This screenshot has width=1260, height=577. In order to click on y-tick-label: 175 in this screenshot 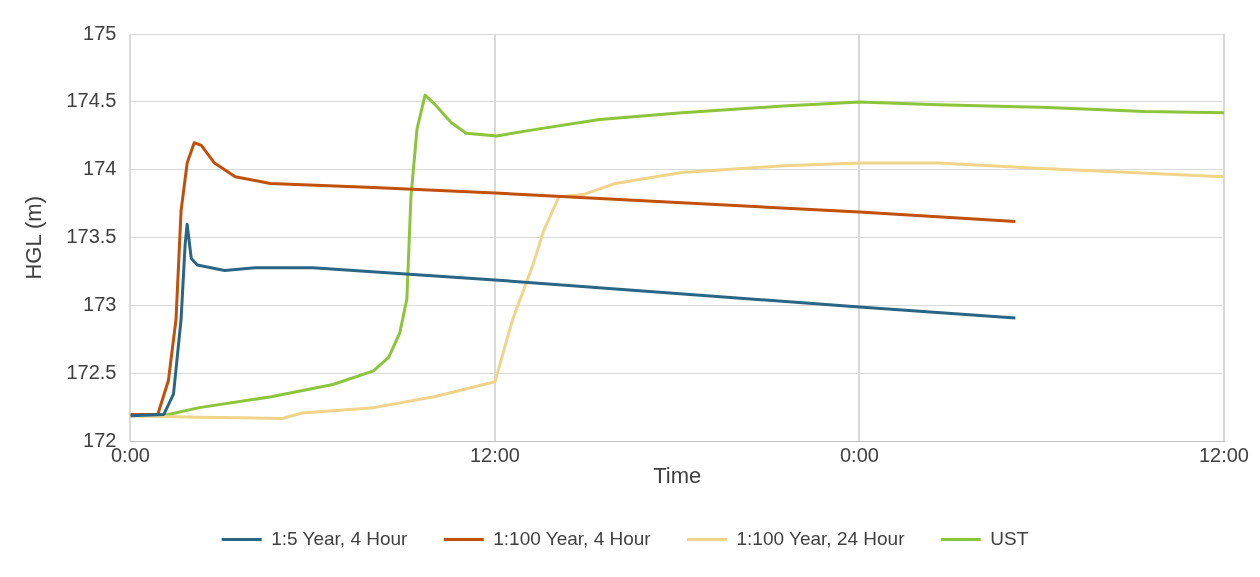, I will do `click(100, 32)`.